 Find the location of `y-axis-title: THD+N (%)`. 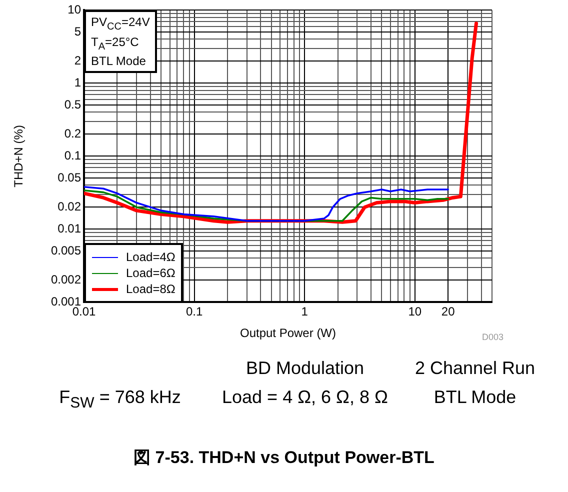

y-axis-title: THD+N (%) is located at coordinates (19, 156).